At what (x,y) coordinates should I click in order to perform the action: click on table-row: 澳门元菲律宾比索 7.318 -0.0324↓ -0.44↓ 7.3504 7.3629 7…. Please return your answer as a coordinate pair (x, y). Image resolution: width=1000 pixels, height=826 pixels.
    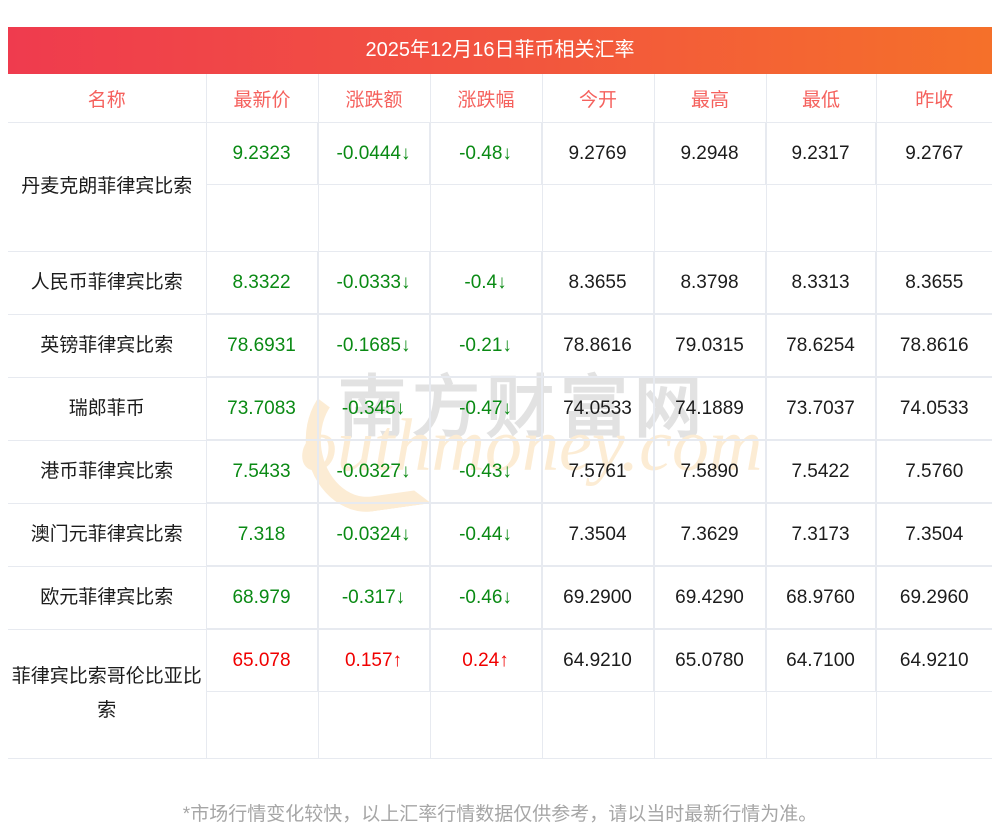
    Looking at the image, I should click on (500, 535).